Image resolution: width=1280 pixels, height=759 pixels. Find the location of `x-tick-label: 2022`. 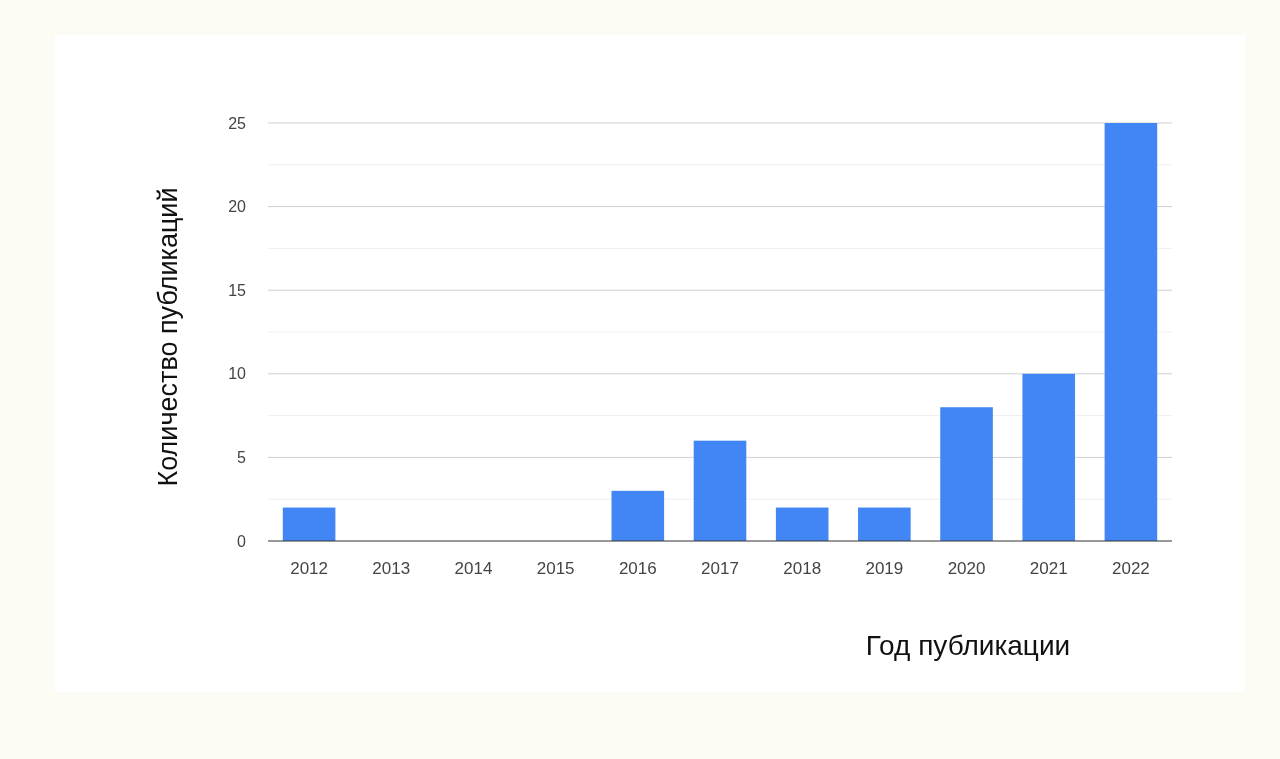

x-tick-label: 2022 is located at coordinates (1130, 568).